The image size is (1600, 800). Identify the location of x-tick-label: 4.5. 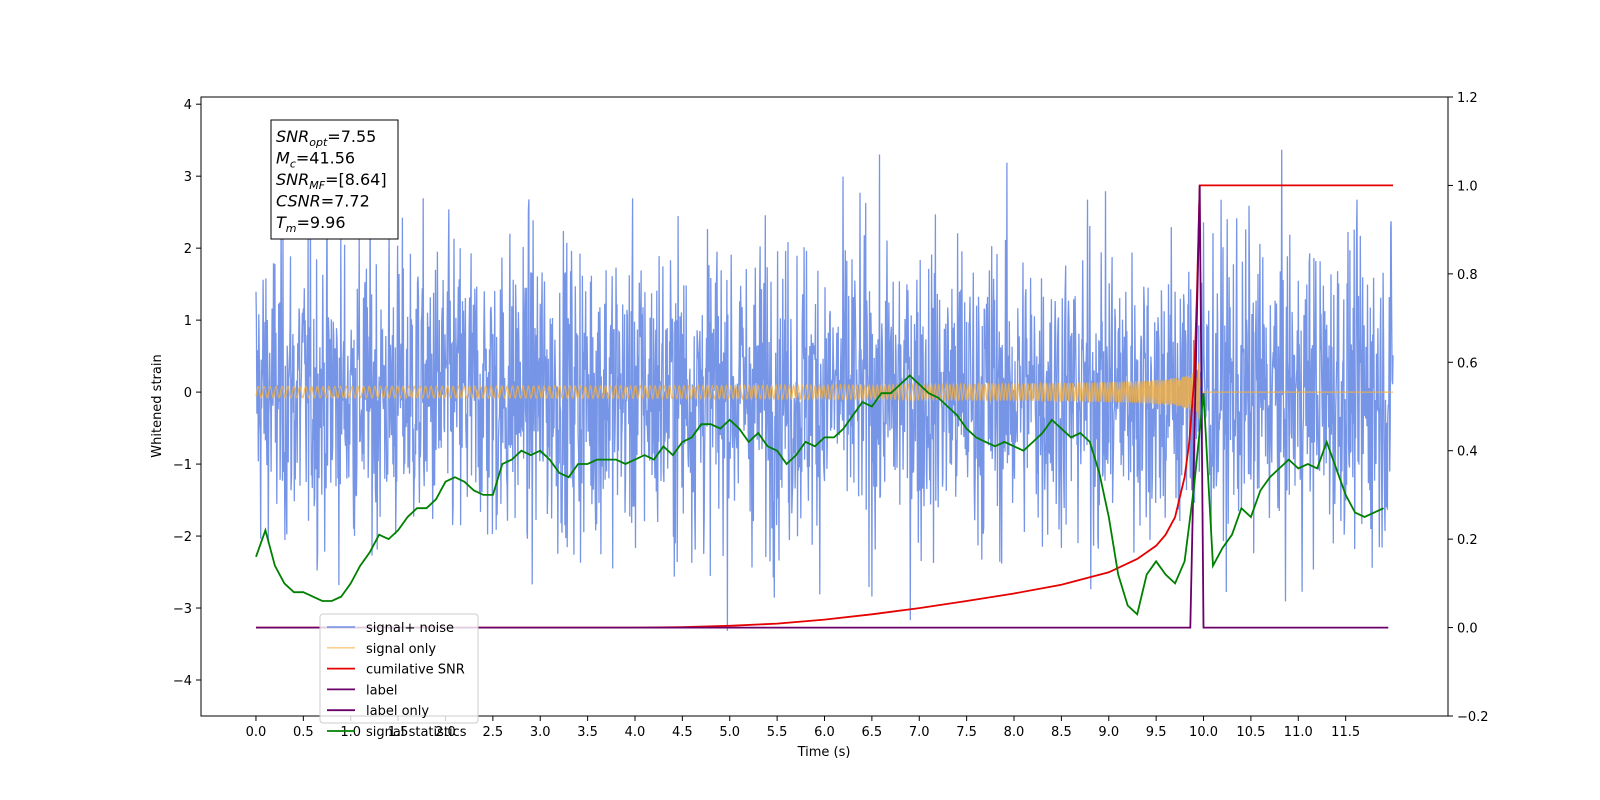
(682, 732).